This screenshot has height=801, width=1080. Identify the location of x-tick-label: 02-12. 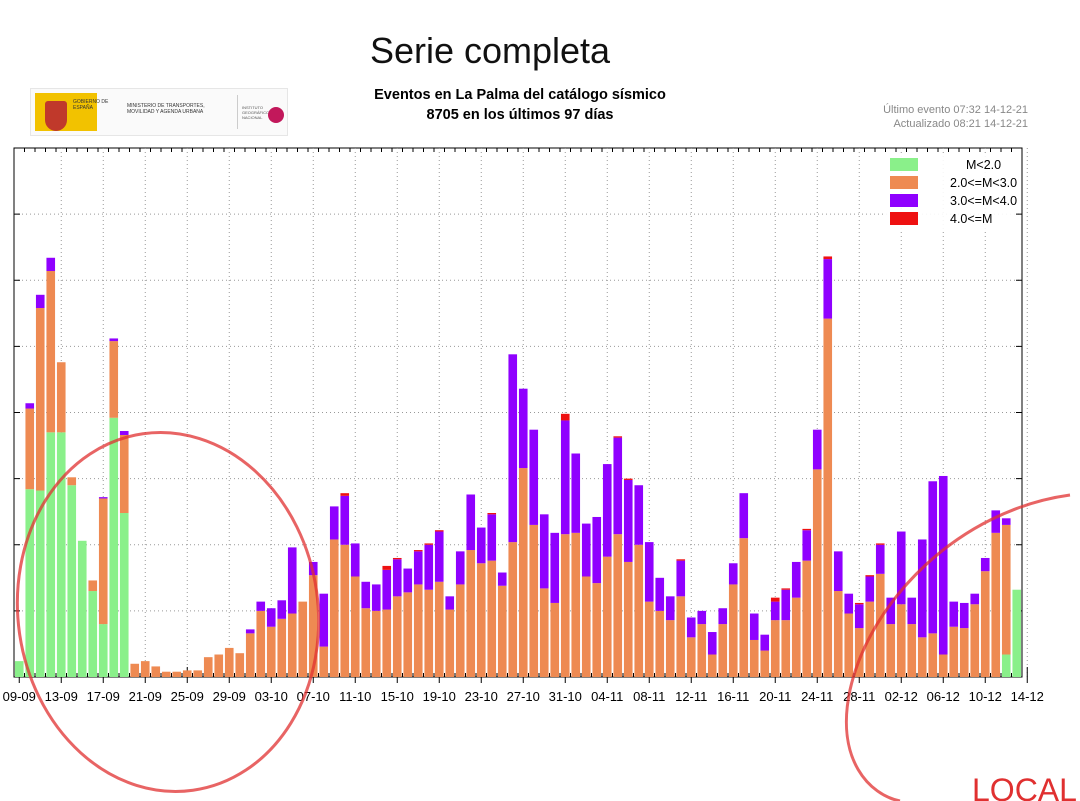
(901, 696).